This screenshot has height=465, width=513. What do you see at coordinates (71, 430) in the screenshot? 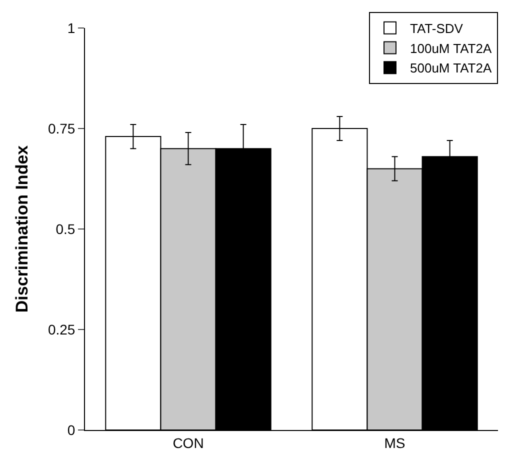
I see `y-tick-label: 0` at bounding box center [71, 430].